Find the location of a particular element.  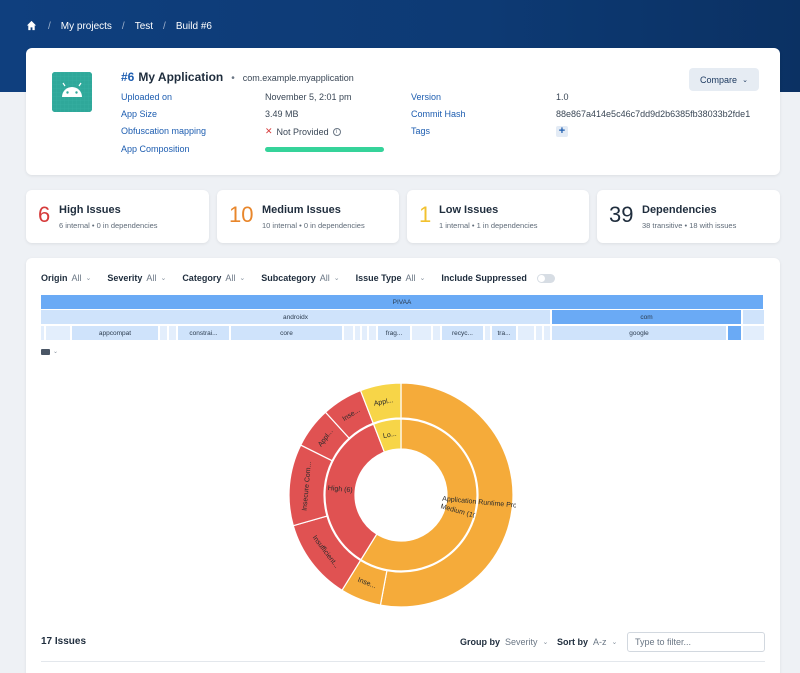

high-issues-count: 6 is located at coordinates (44, 214).